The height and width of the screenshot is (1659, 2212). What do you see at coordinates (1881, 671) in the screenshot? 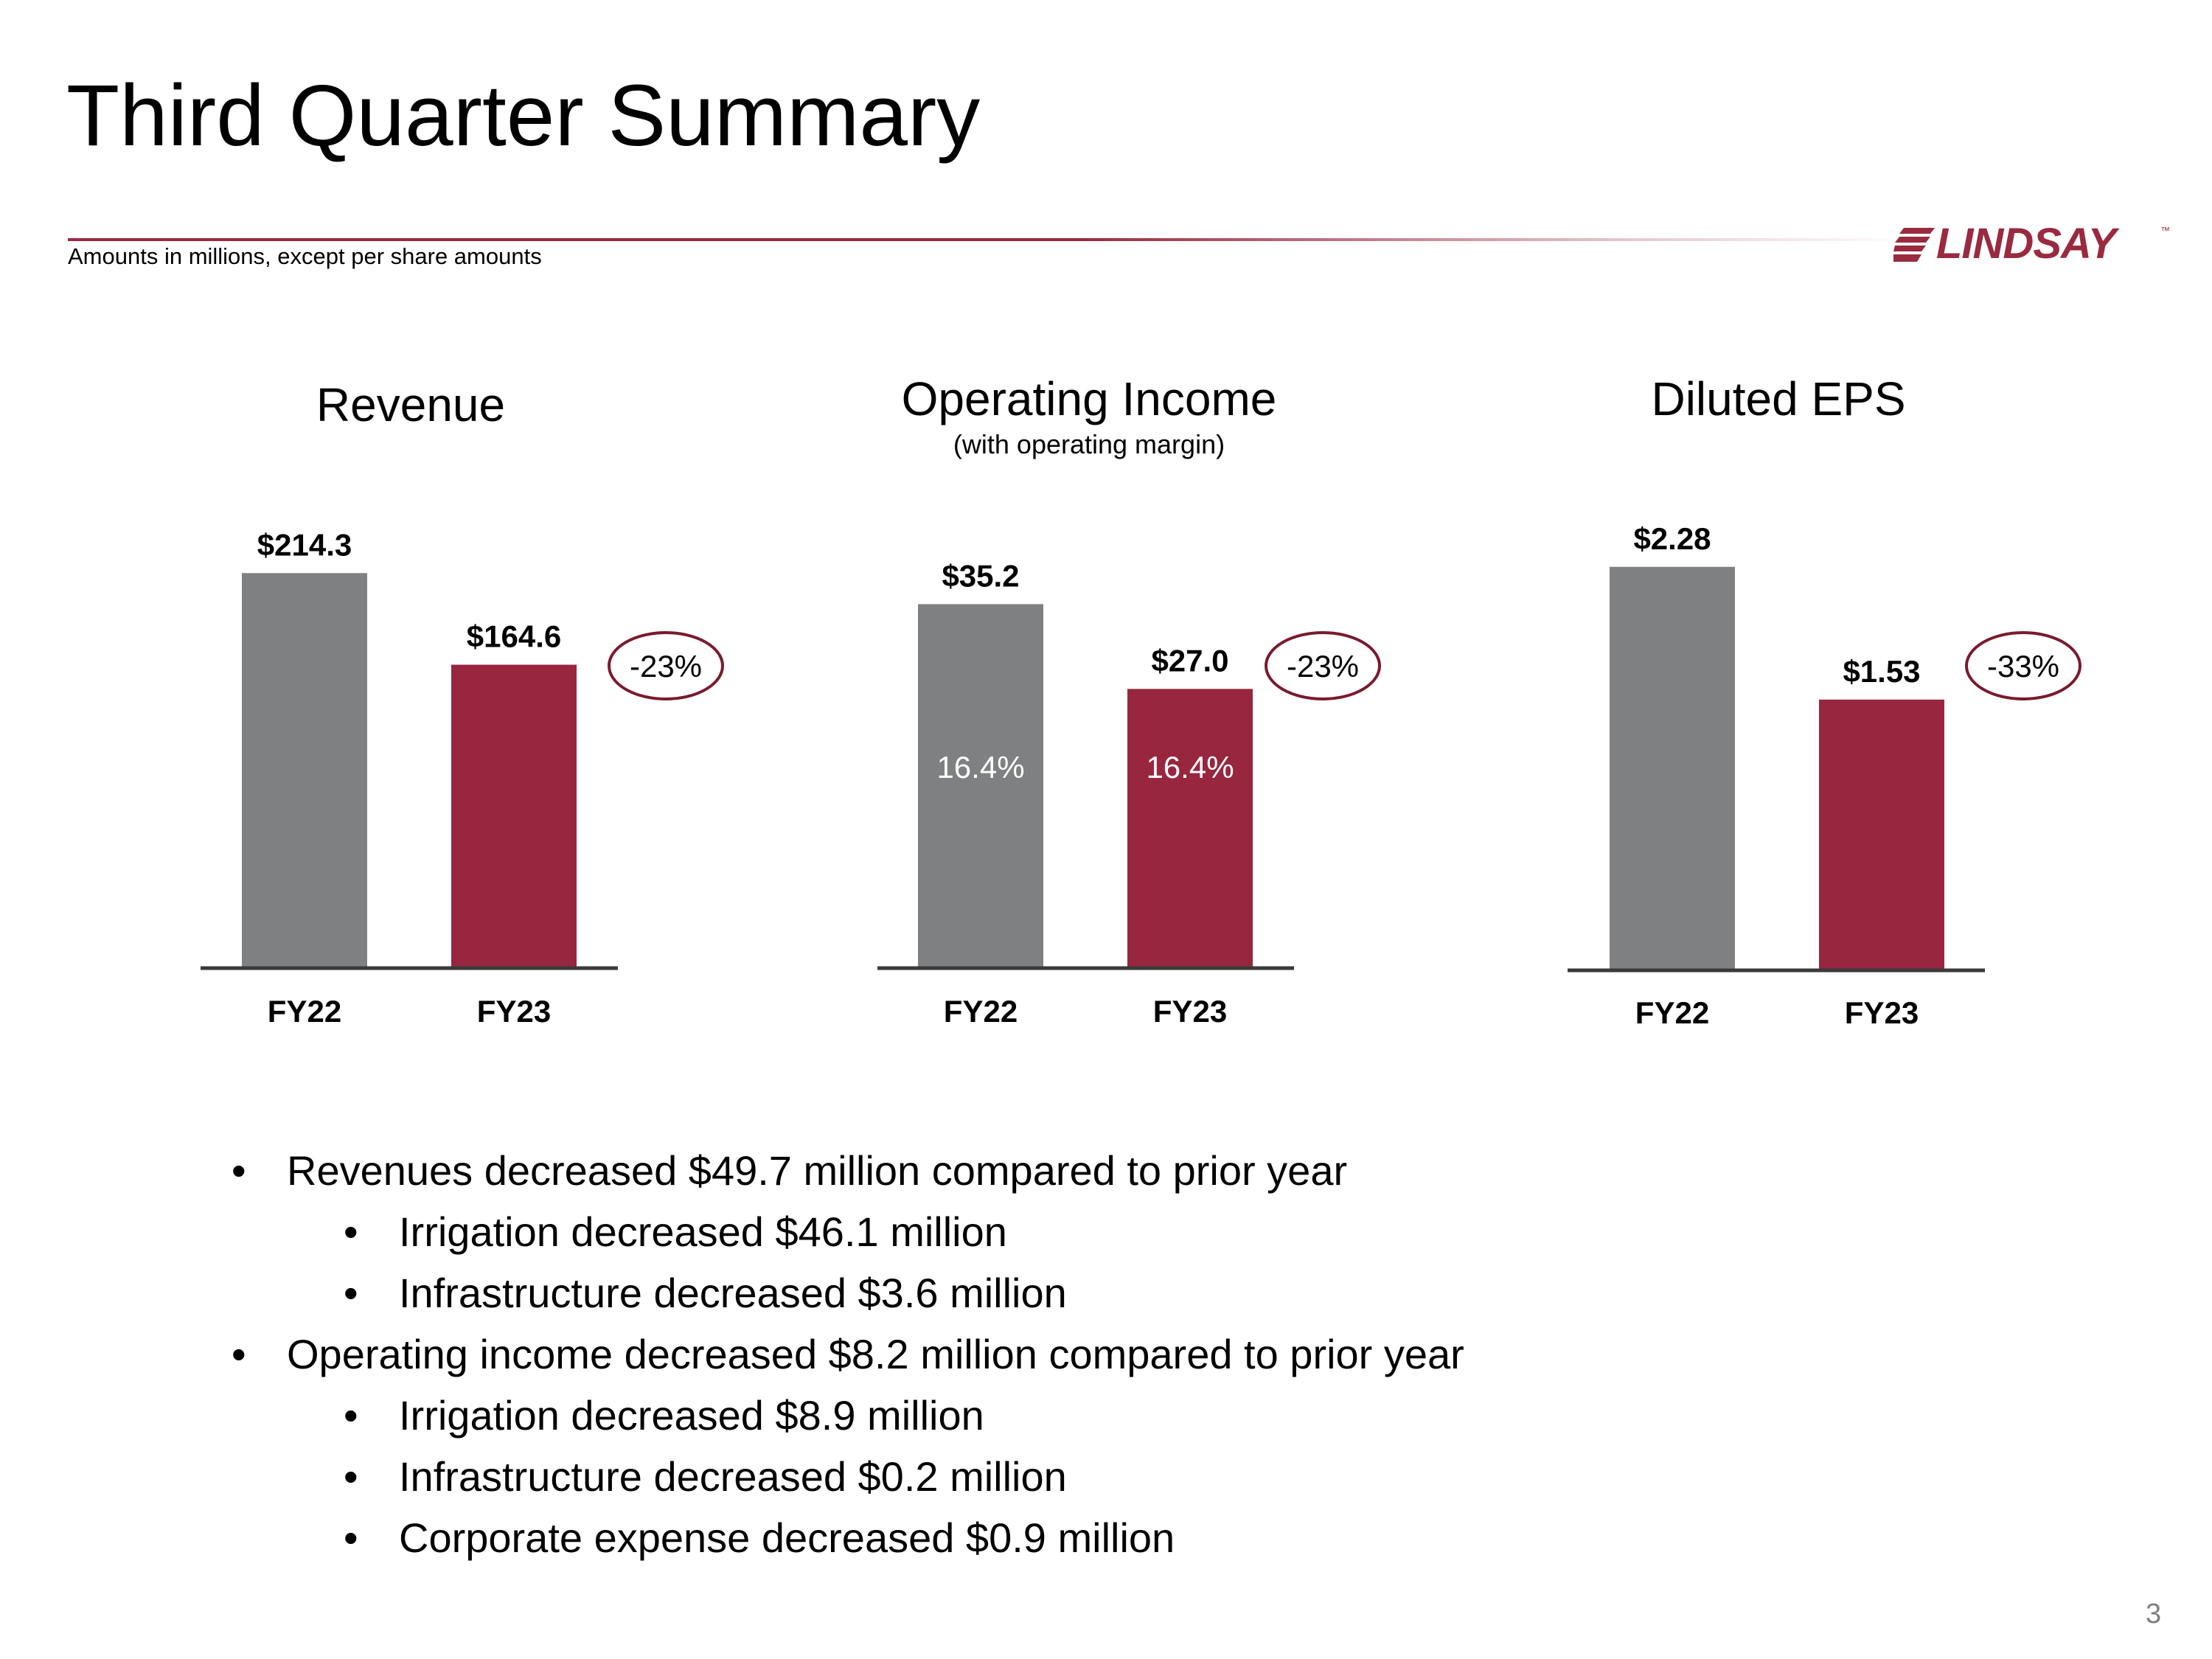
I see `diluted-eps-value-label-fy23: $1.53` at bounding box center [1881, 671].